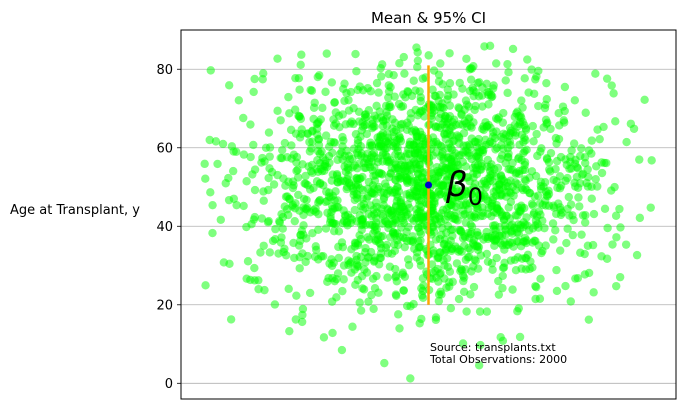  What do you see at coordinates (428, 185) in the screenshot?
I see `confidence-interval` at bounding box center [428, 185].